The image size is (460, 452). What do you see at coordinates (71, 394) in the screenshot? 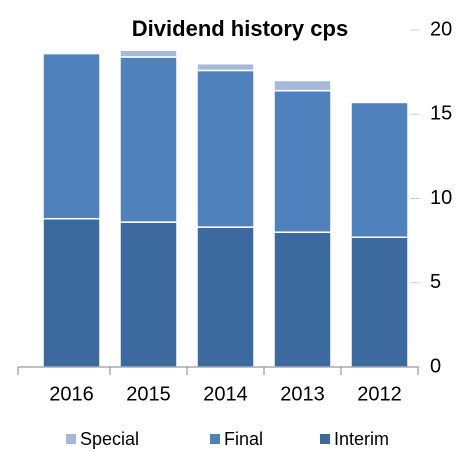
I see `x-tick-label: 2016` at bounding box center [71, 394].